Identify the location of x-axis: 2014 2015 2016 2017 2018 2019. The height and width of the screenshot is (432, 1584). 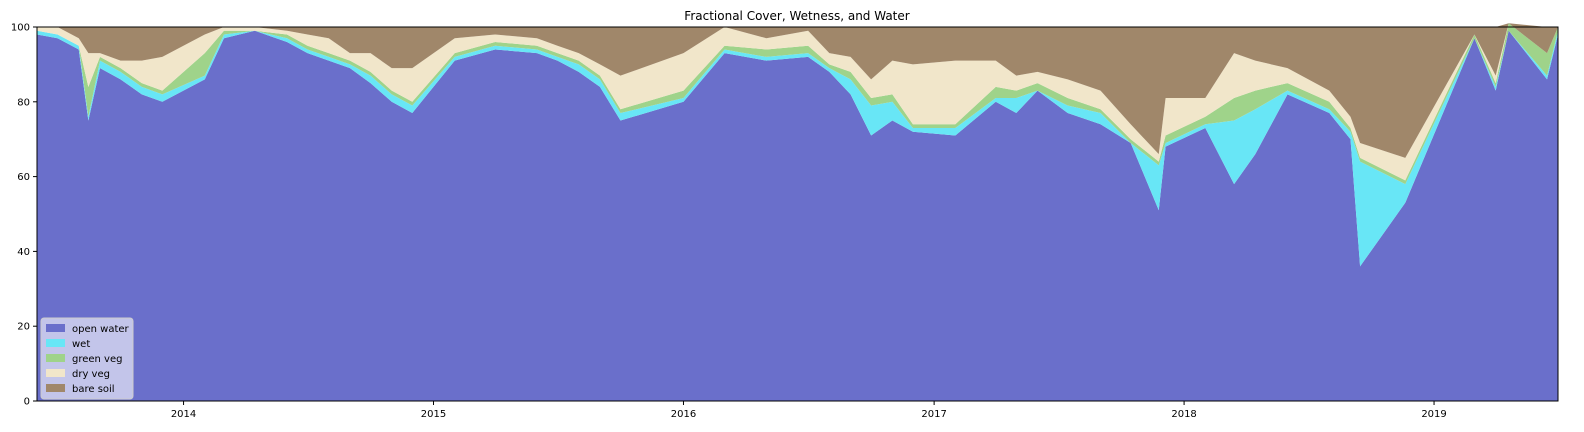
(809, 410).